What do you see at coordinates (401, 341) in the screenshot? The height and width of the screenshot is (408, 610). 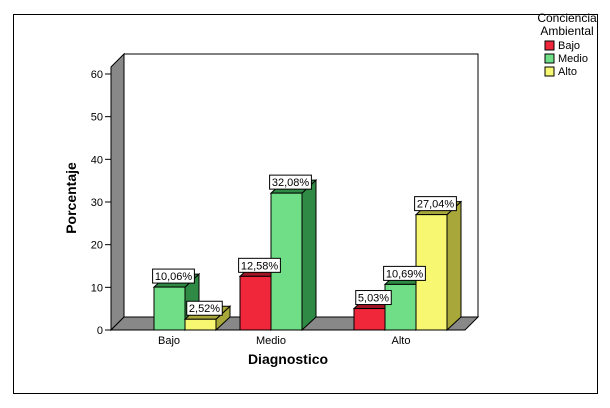 I see `x-tick-label: Alto` at bounding box center [401, 341].